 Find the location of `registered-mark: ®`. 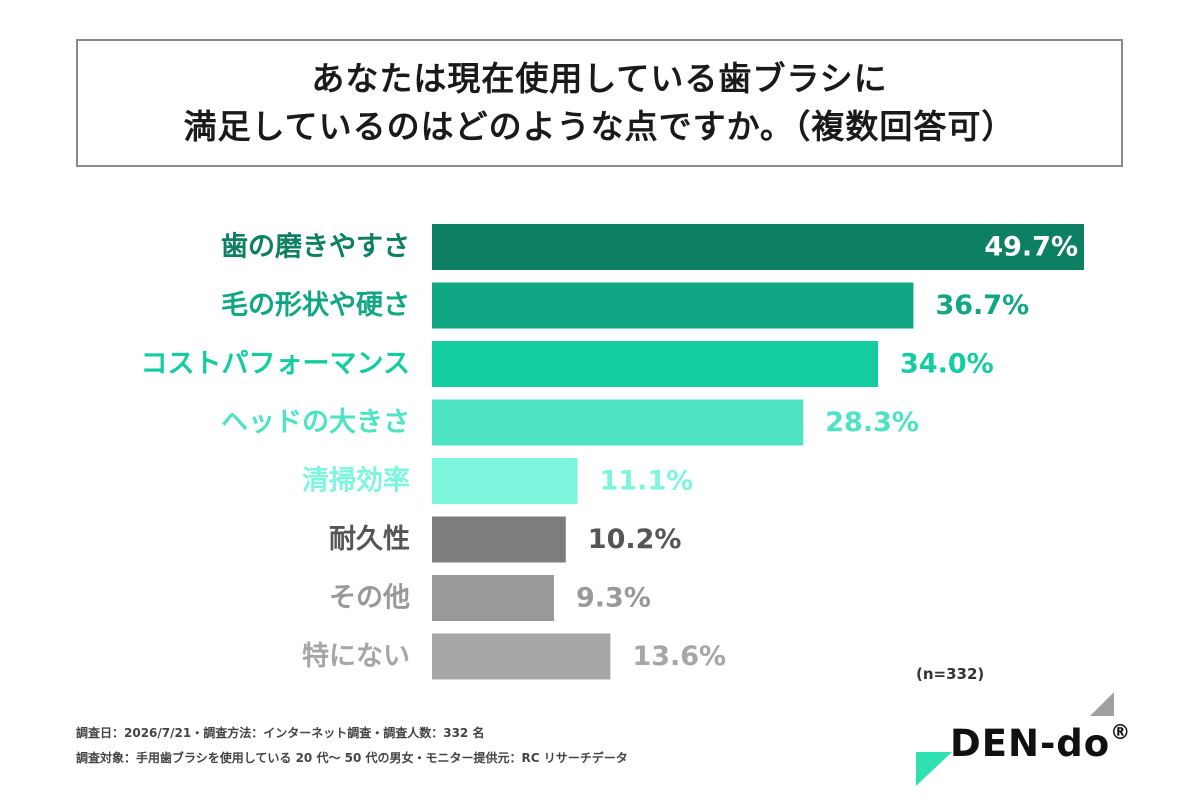

registered-mark: ® is located at coordinates (1121, 732).